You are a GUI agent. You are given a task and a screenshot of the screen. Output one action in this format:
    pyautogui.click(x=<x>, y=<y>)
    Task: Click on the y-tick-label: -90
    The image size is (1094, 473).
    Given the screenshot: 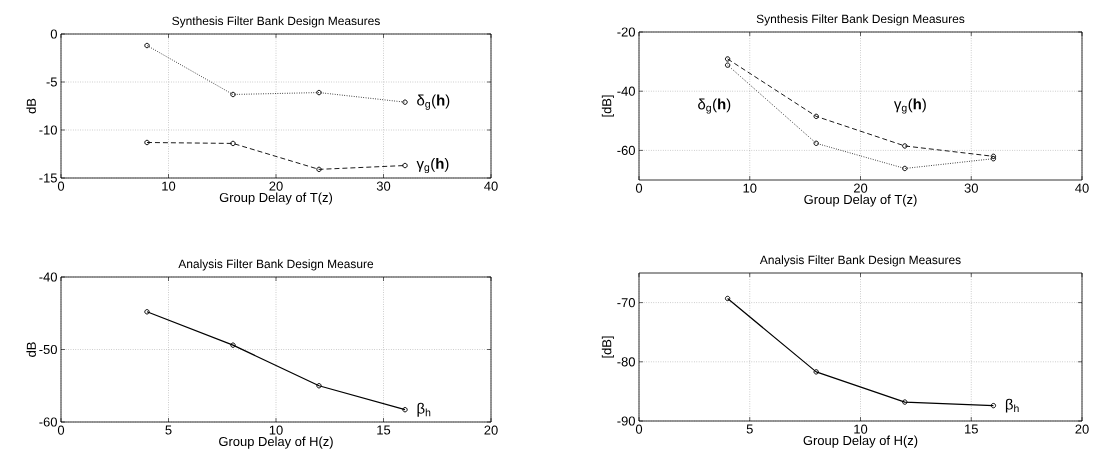 What is the action you would take?
    pyautogui.click(x=626, y=421)
    